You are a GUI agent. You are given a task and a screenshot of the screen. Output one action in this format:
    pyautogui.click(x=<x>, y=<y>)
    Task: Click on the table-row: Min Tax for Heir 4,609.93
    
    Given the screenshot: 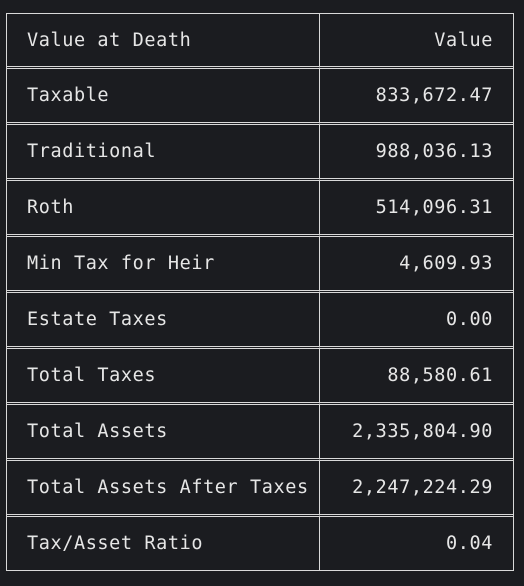 What is the action you would take?
    pyautogui.click(x=260, y=265)
    